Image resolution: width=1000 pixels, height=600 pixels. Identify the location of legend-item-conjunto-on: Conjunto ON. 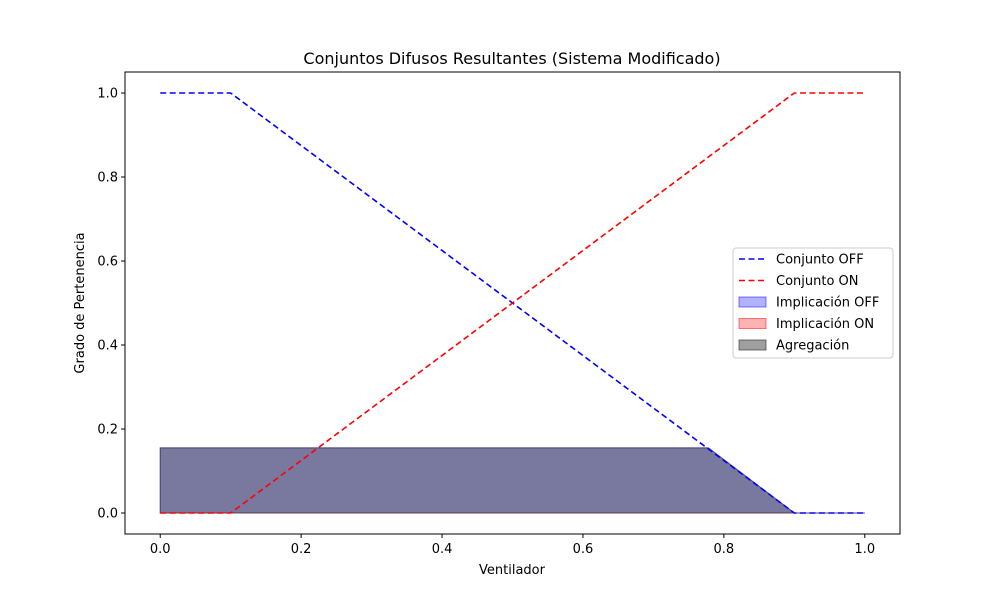
(799, 281).